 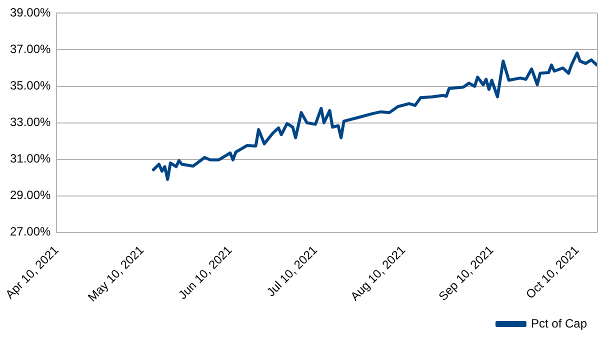 I want to click on y-tick-label: 37.00%, so click(x=31, y=49).